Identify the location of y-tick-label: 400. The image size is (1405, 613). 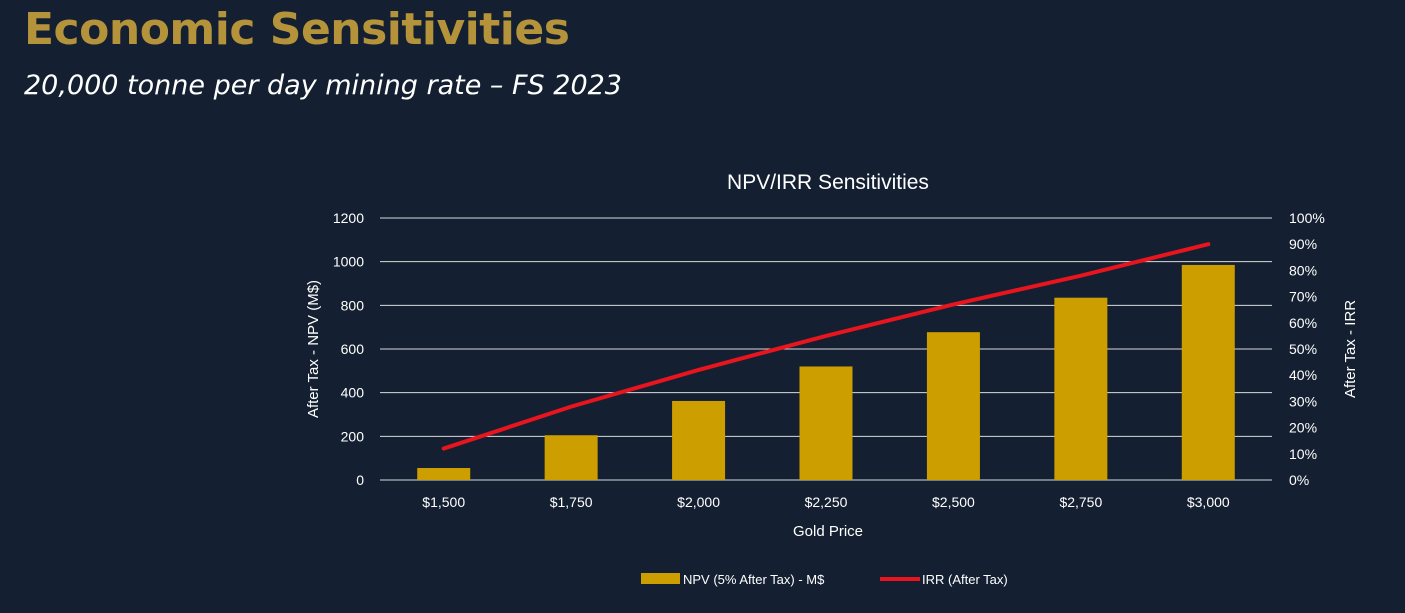
(353, 393).